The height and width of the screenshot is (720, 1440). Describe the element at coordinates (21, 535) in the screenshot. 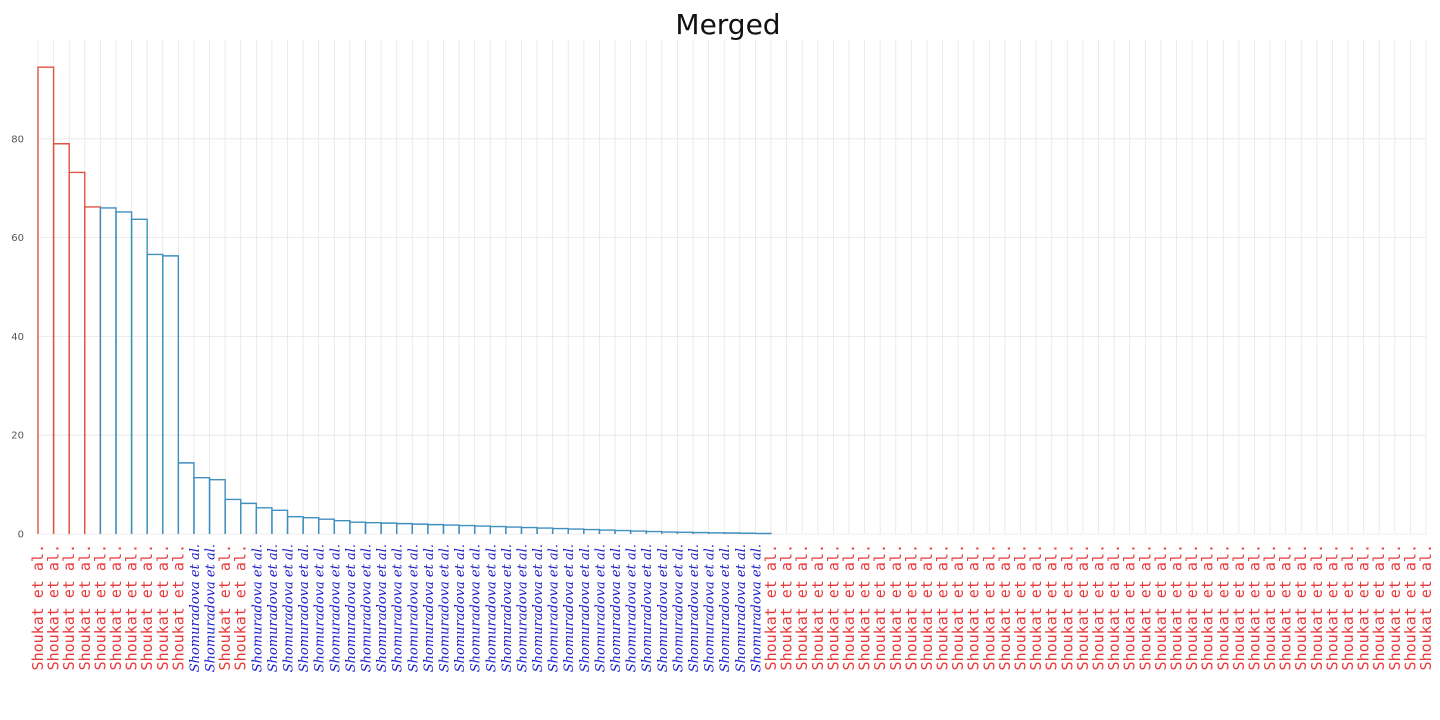

I see `y-tick-label: 0` at that location.